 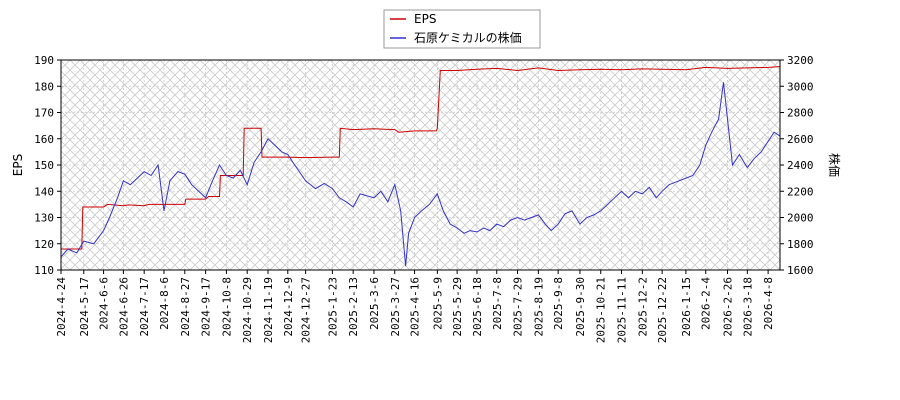 What do you see at coordinates (686, 307) in the screenshot?
I see `x-tick-label: 2026-1-15` at bounding box center [686, 307].